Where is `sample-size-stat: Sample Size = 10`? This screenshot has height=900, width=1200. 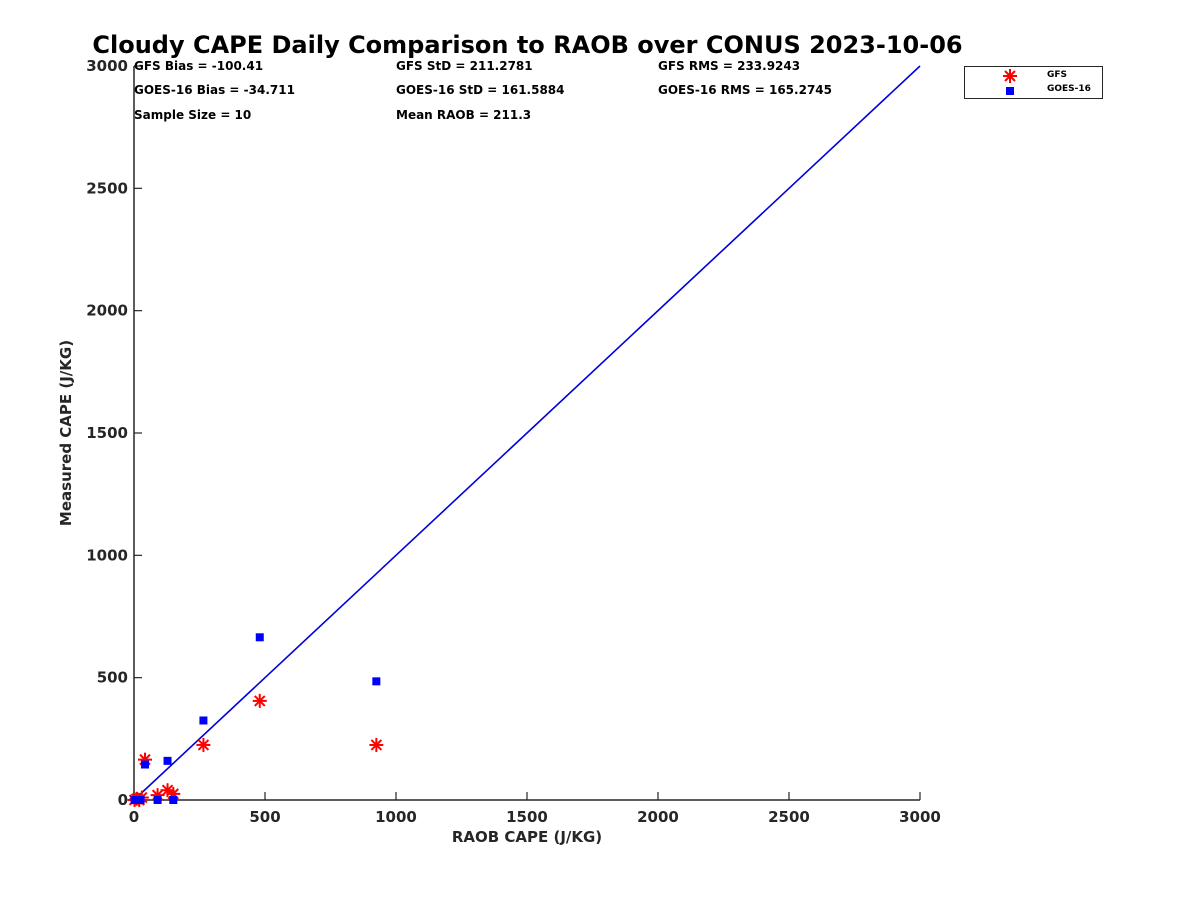
sample-size-stat: Sample Size = 10 is located at coordinates (193, 115).